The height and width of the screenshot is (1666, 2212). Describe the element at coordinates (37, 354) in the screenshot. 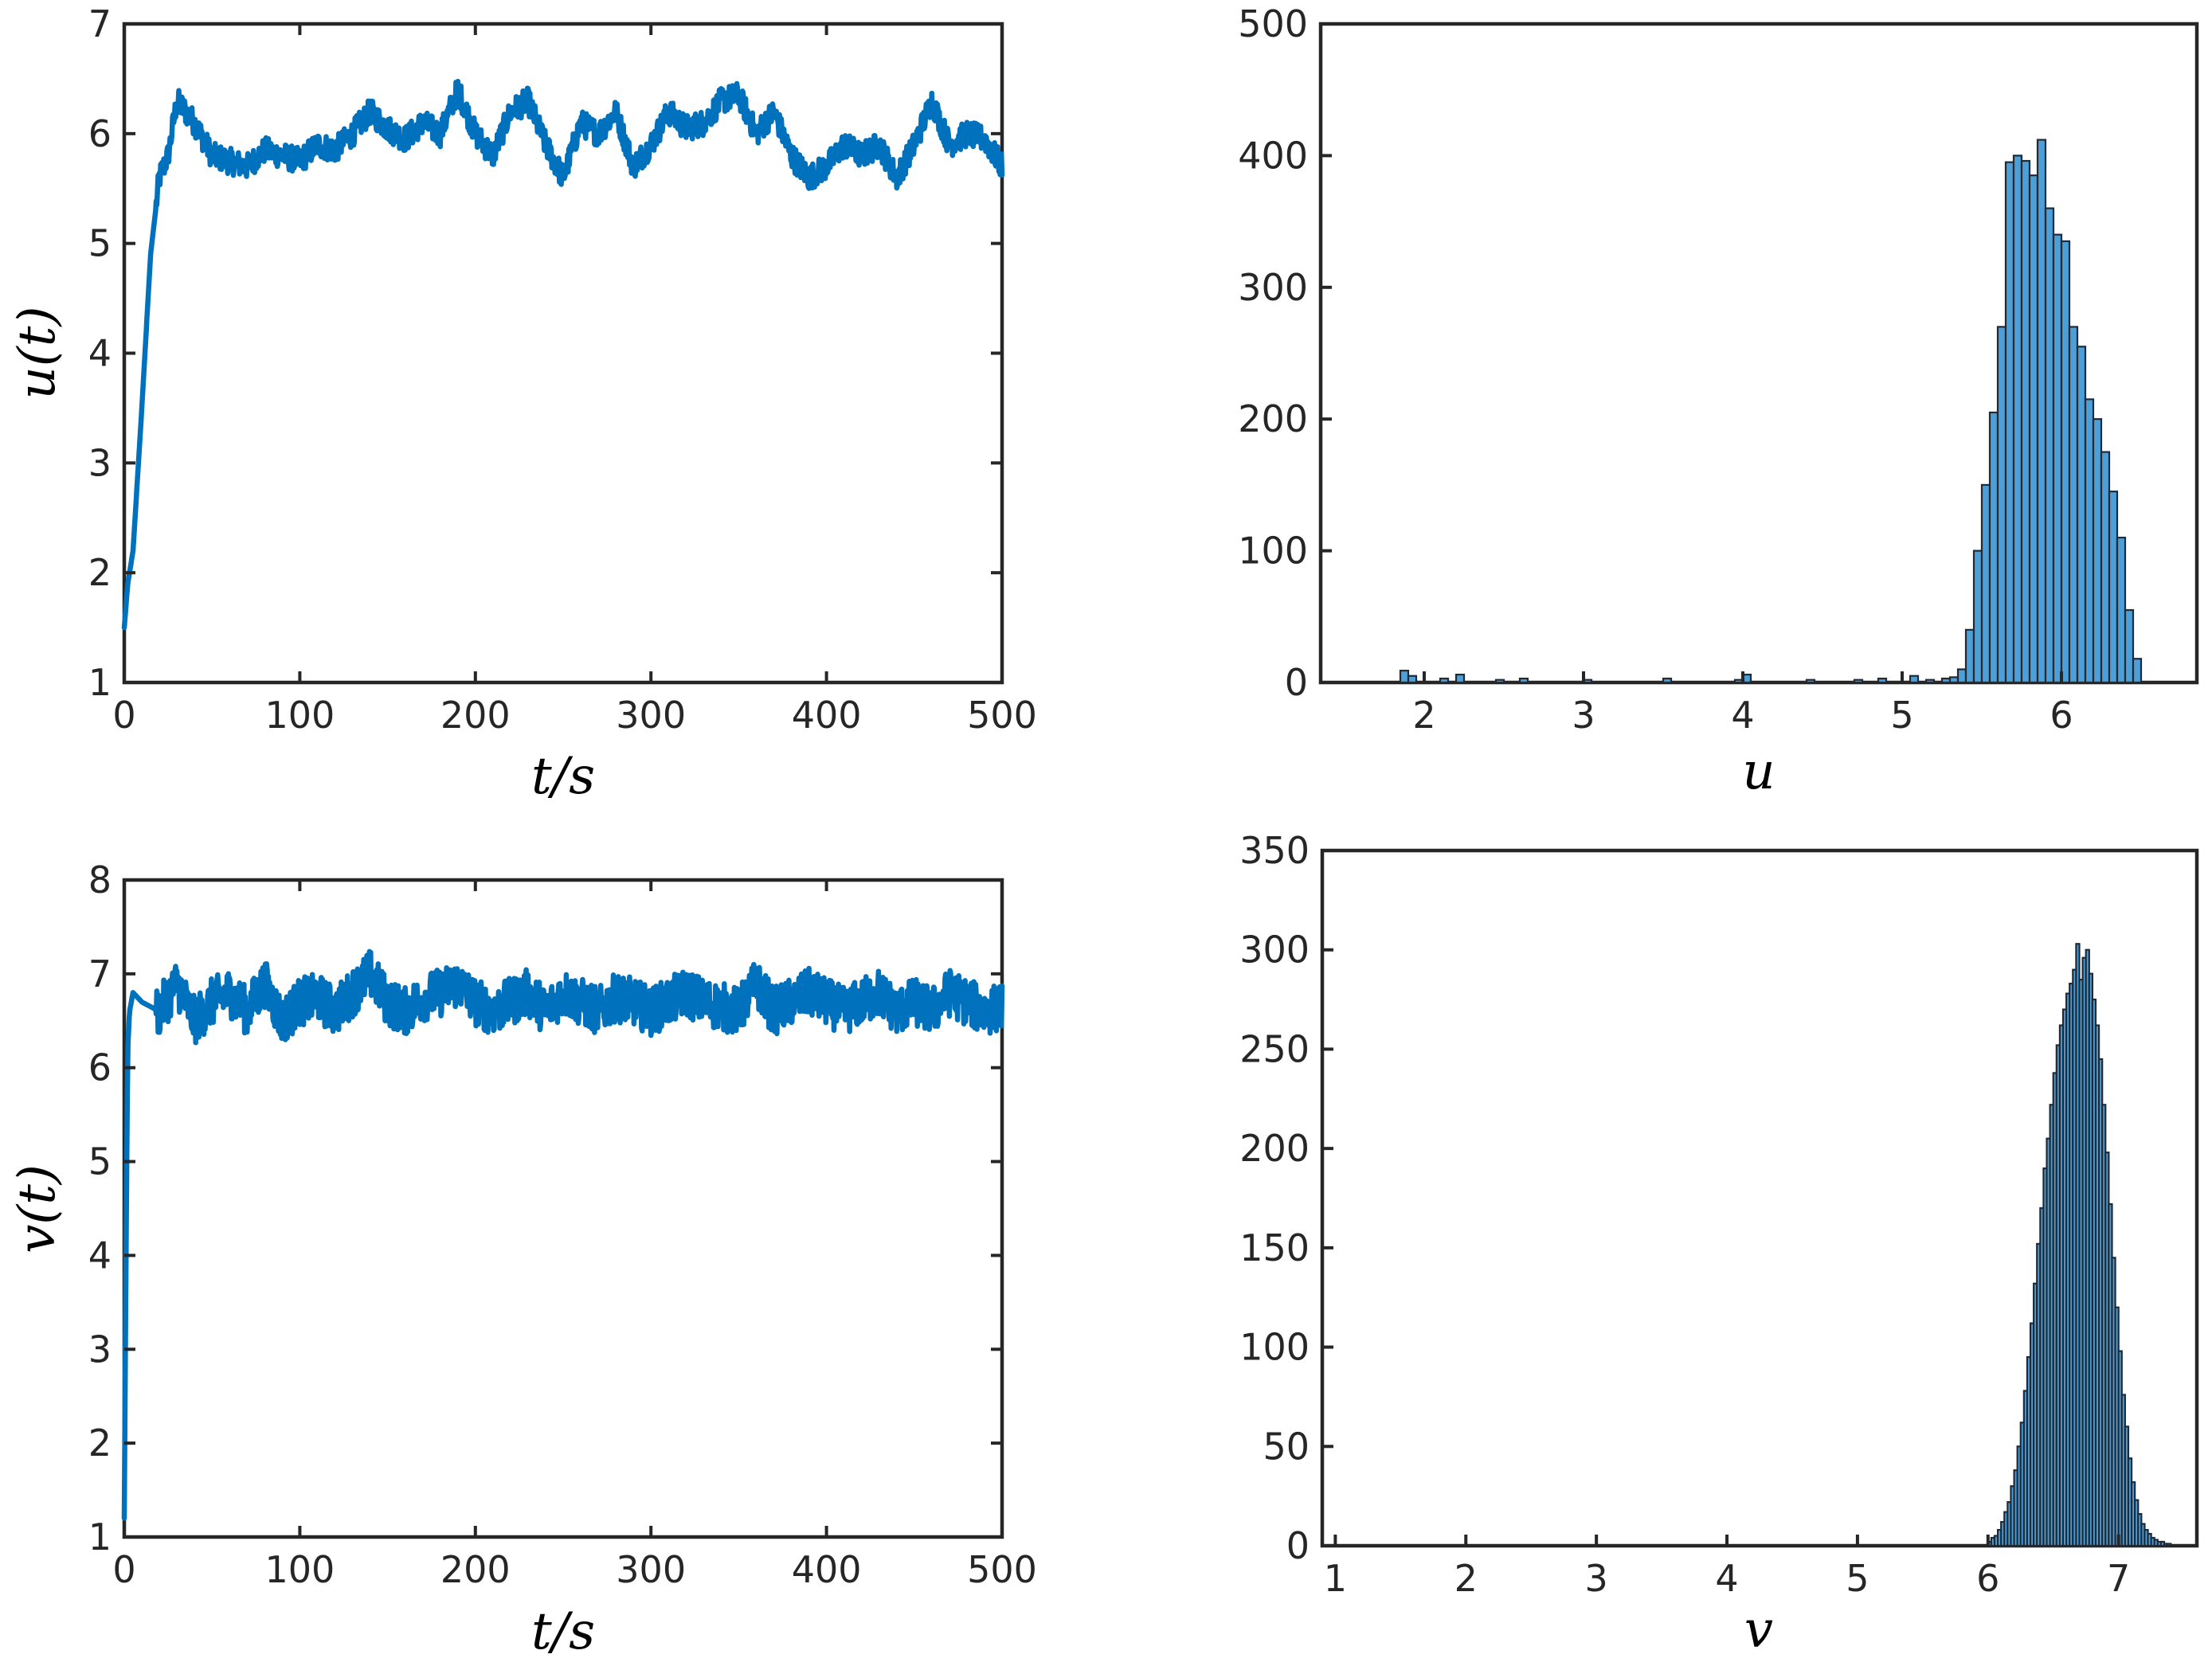

I see `y-axis-label: u(t)` at that location.